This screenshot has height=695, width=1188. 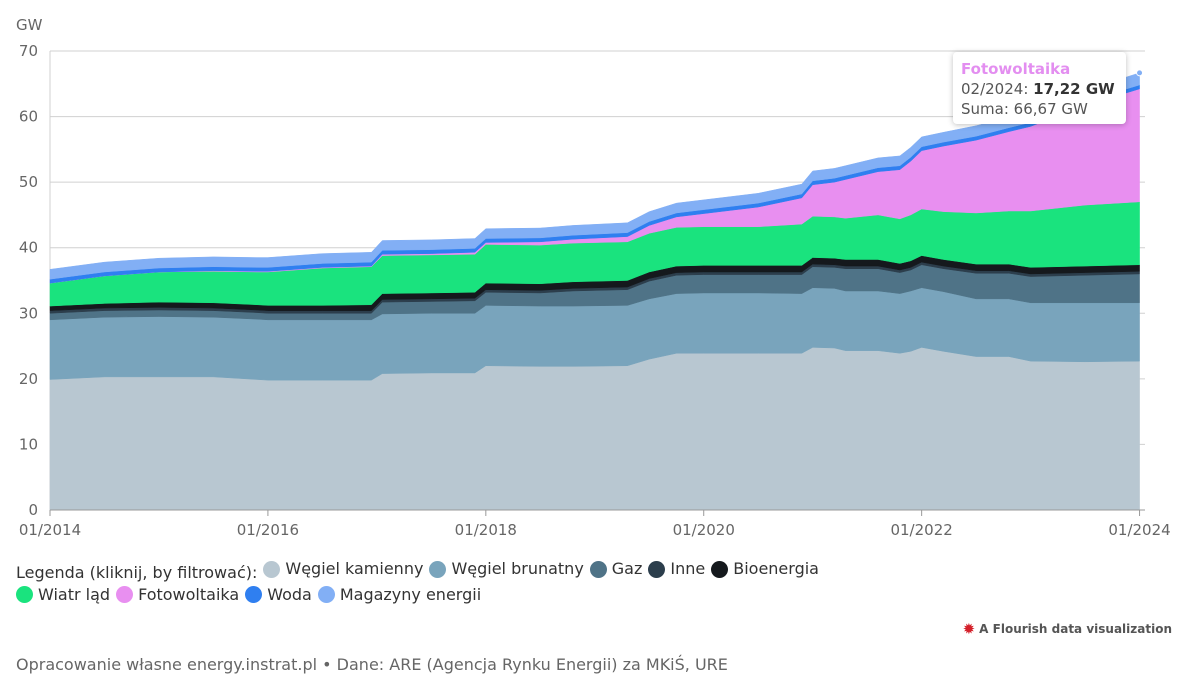 What do you see at coordinates (28, 248) in the screenshot?
I see `y-tick-label: 40` at bounding box center [28, 248].